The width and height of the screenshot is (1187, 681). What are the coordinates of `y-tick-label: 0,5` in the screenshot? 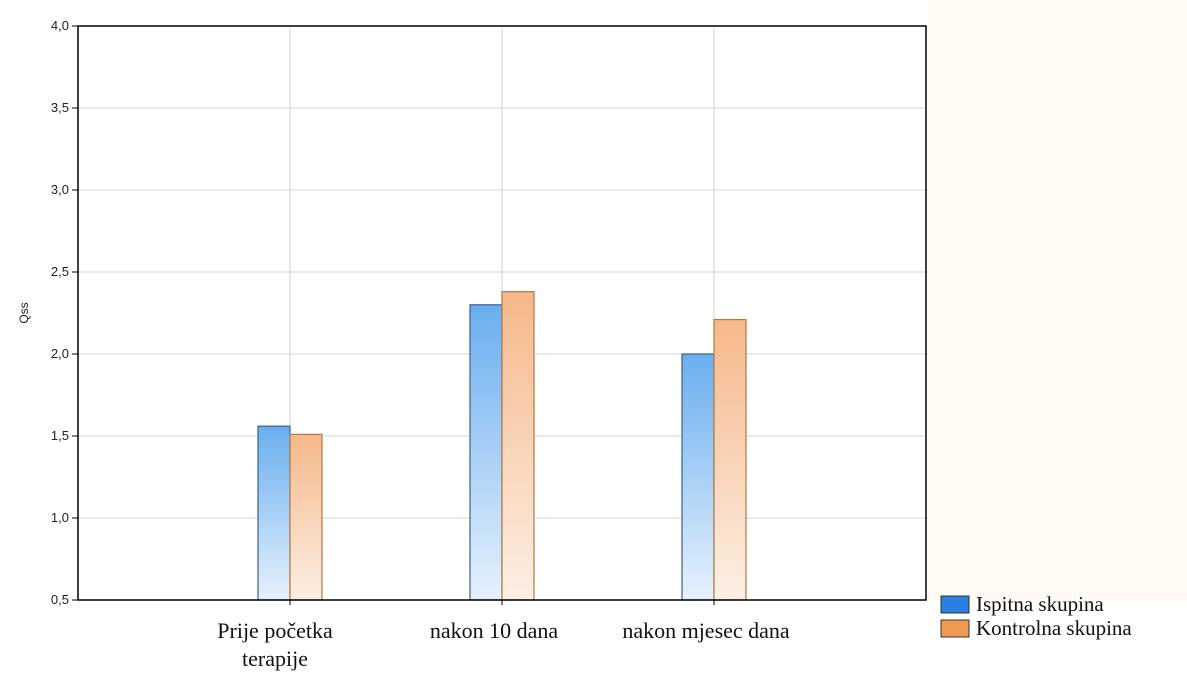 It's located at (60, 599).